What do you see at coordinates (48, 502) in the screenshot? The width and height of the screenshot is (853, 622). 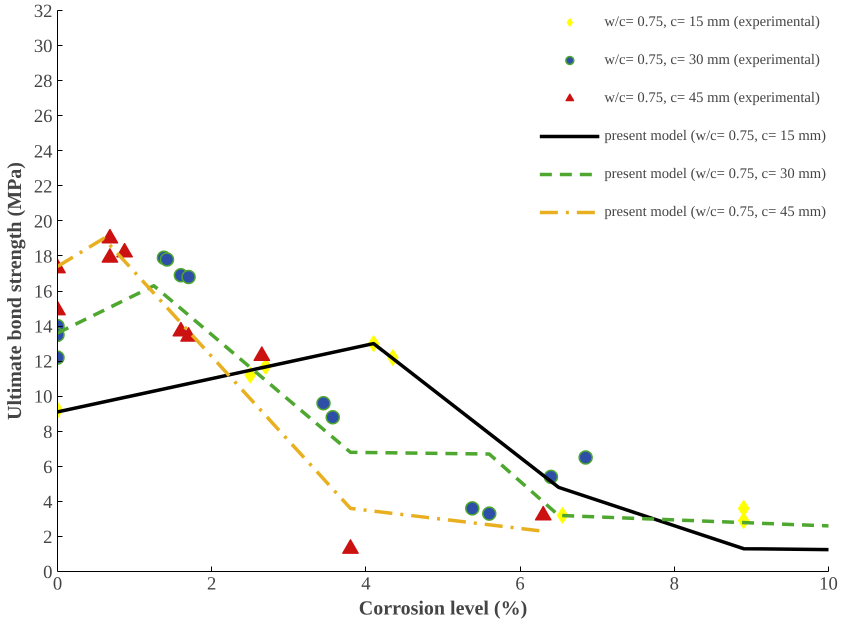 I see `y-tick-label: 4` at bounding box center [48, 502].